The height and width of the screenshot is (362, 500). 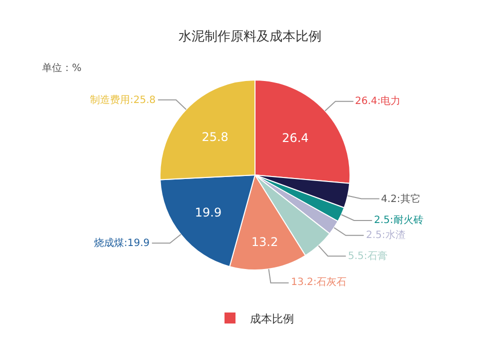 I want to click on text: 26.4, so click(x=295, y=138).